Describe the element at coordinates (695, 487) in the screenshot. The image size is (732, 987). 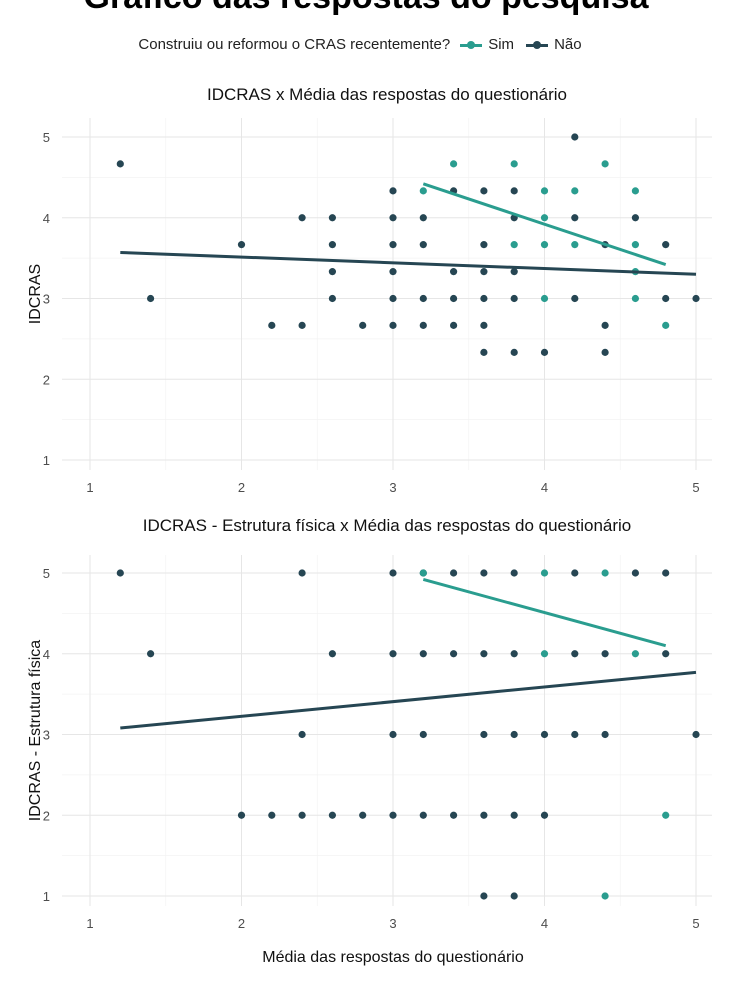
I see `x-tick-label: 5` at that location.